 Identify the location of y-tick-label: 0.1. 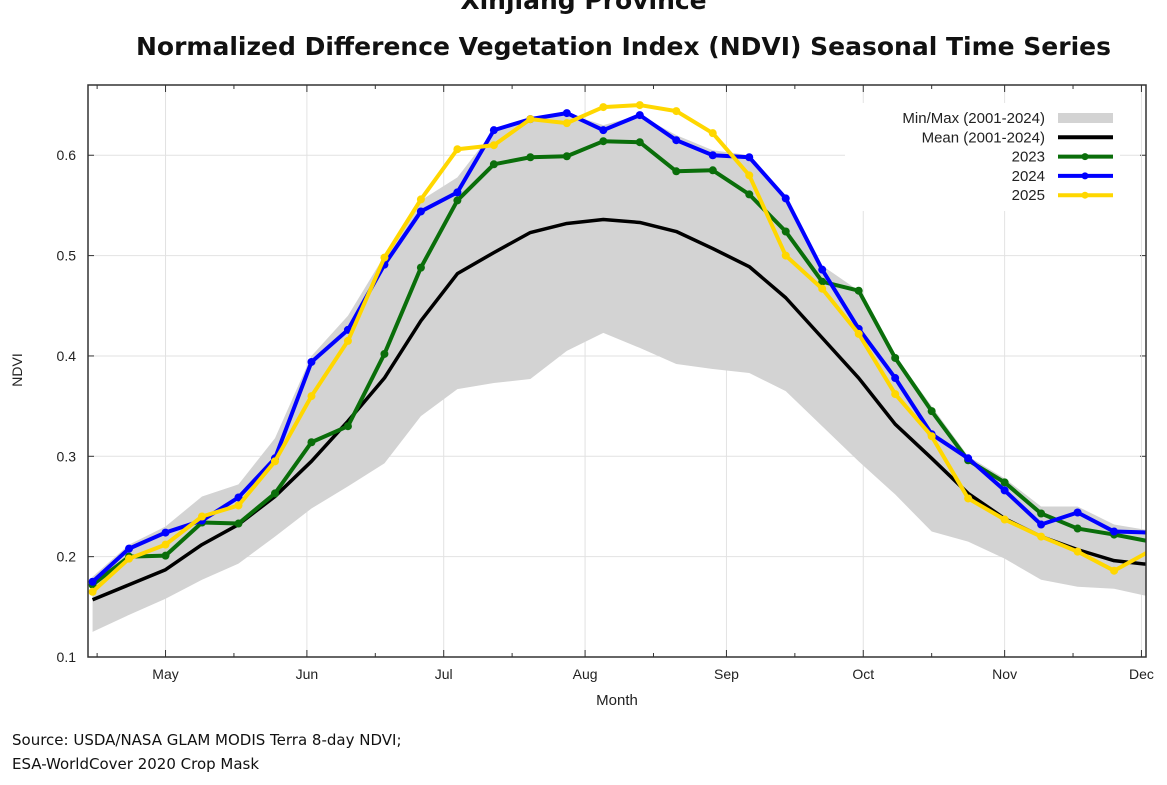
(67, 657).